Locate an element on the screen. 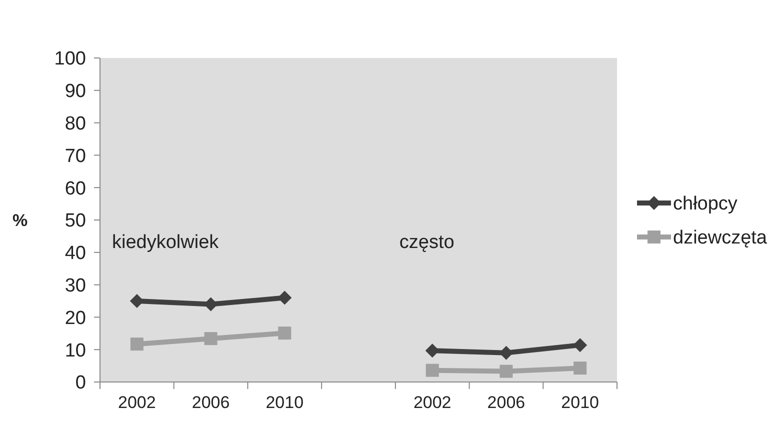  y-tick-label: 100 is located at coordinates (70, 59).